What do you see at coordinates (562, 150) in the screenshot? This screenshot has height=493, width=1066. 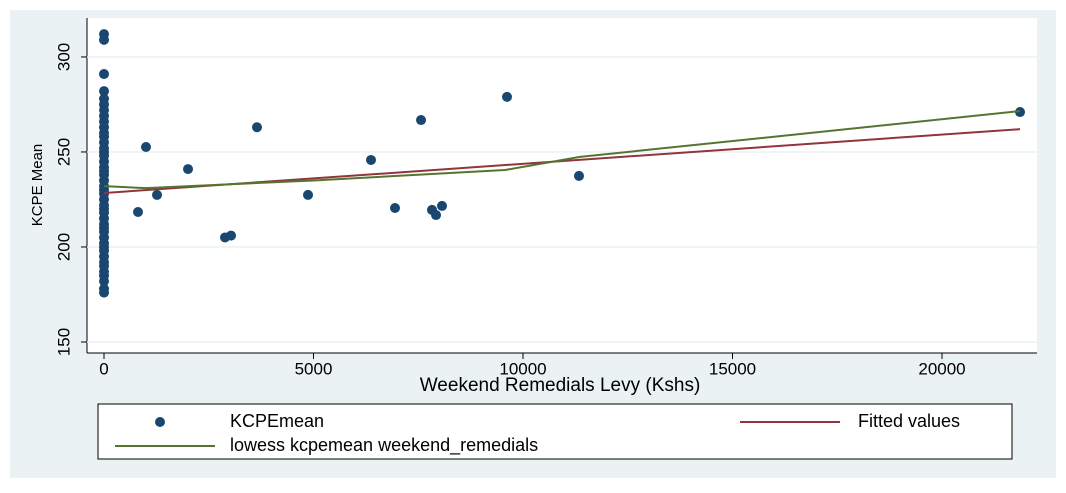 I see `series-line` at bounding box center [562, 150].